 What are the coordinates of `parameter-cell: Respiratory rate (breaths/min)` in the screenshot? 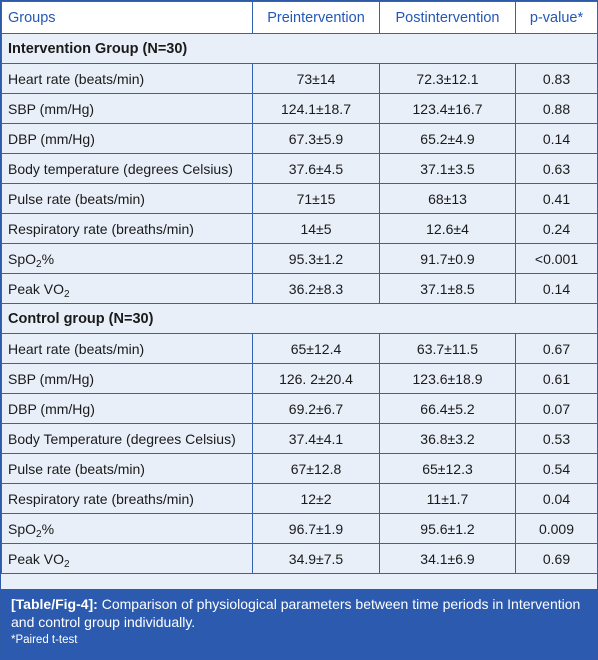 It's located at (127, 228).